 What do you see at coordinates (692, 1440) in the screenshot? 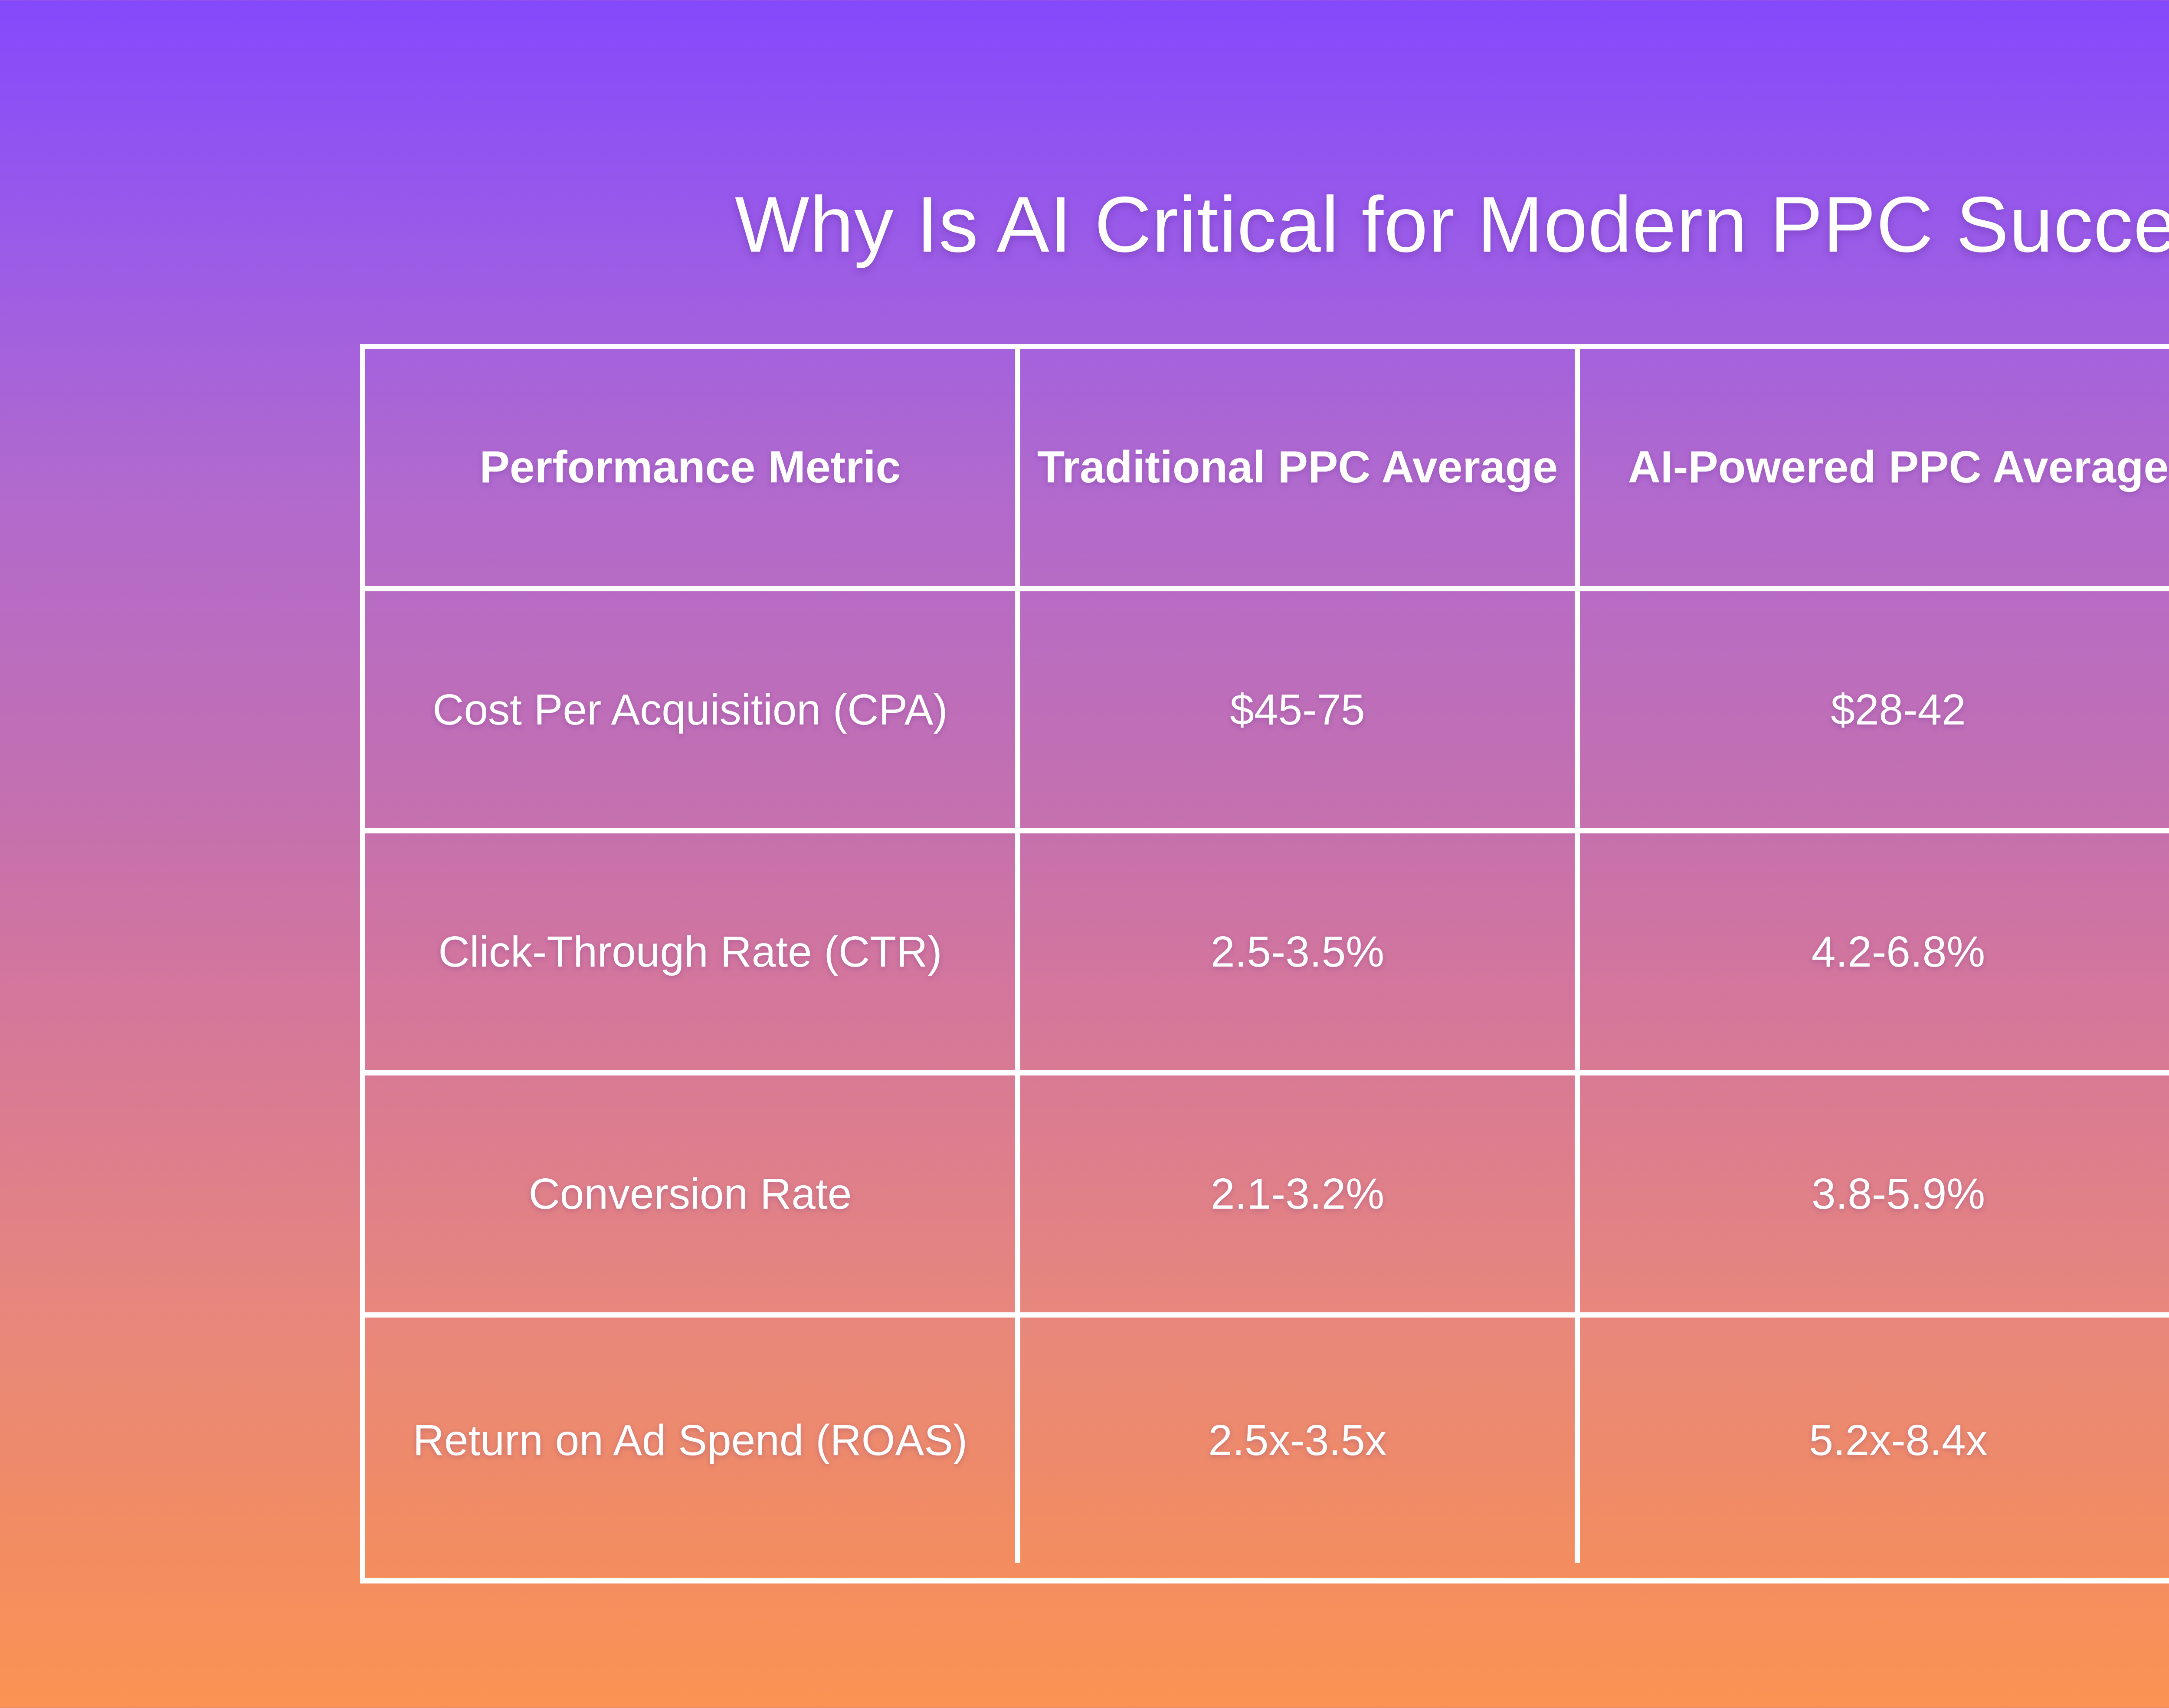
I see `cell-metric: Return on Ad Spend (ROAS)` at bounding box center [692, 1440].